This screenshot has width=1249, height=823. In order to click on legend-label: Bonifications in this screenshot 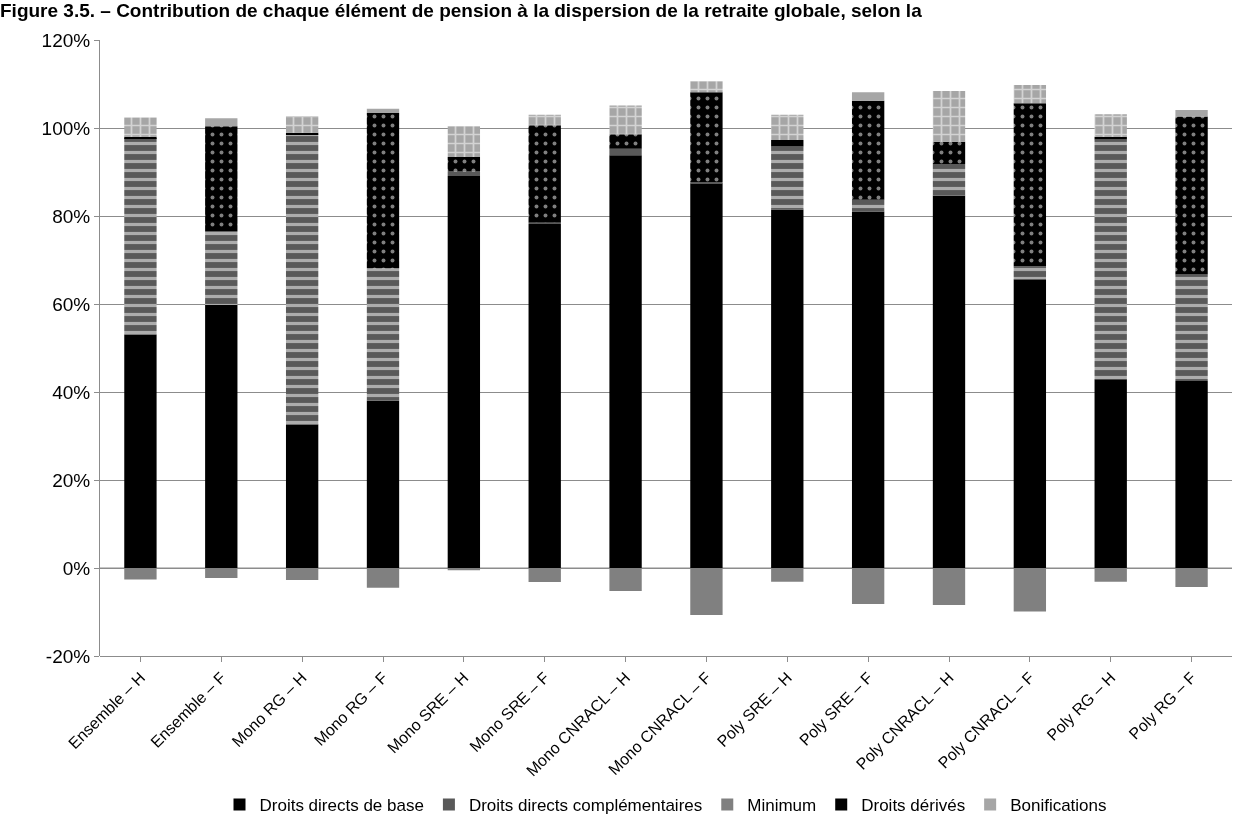, I will do `click(1058, 806)`.